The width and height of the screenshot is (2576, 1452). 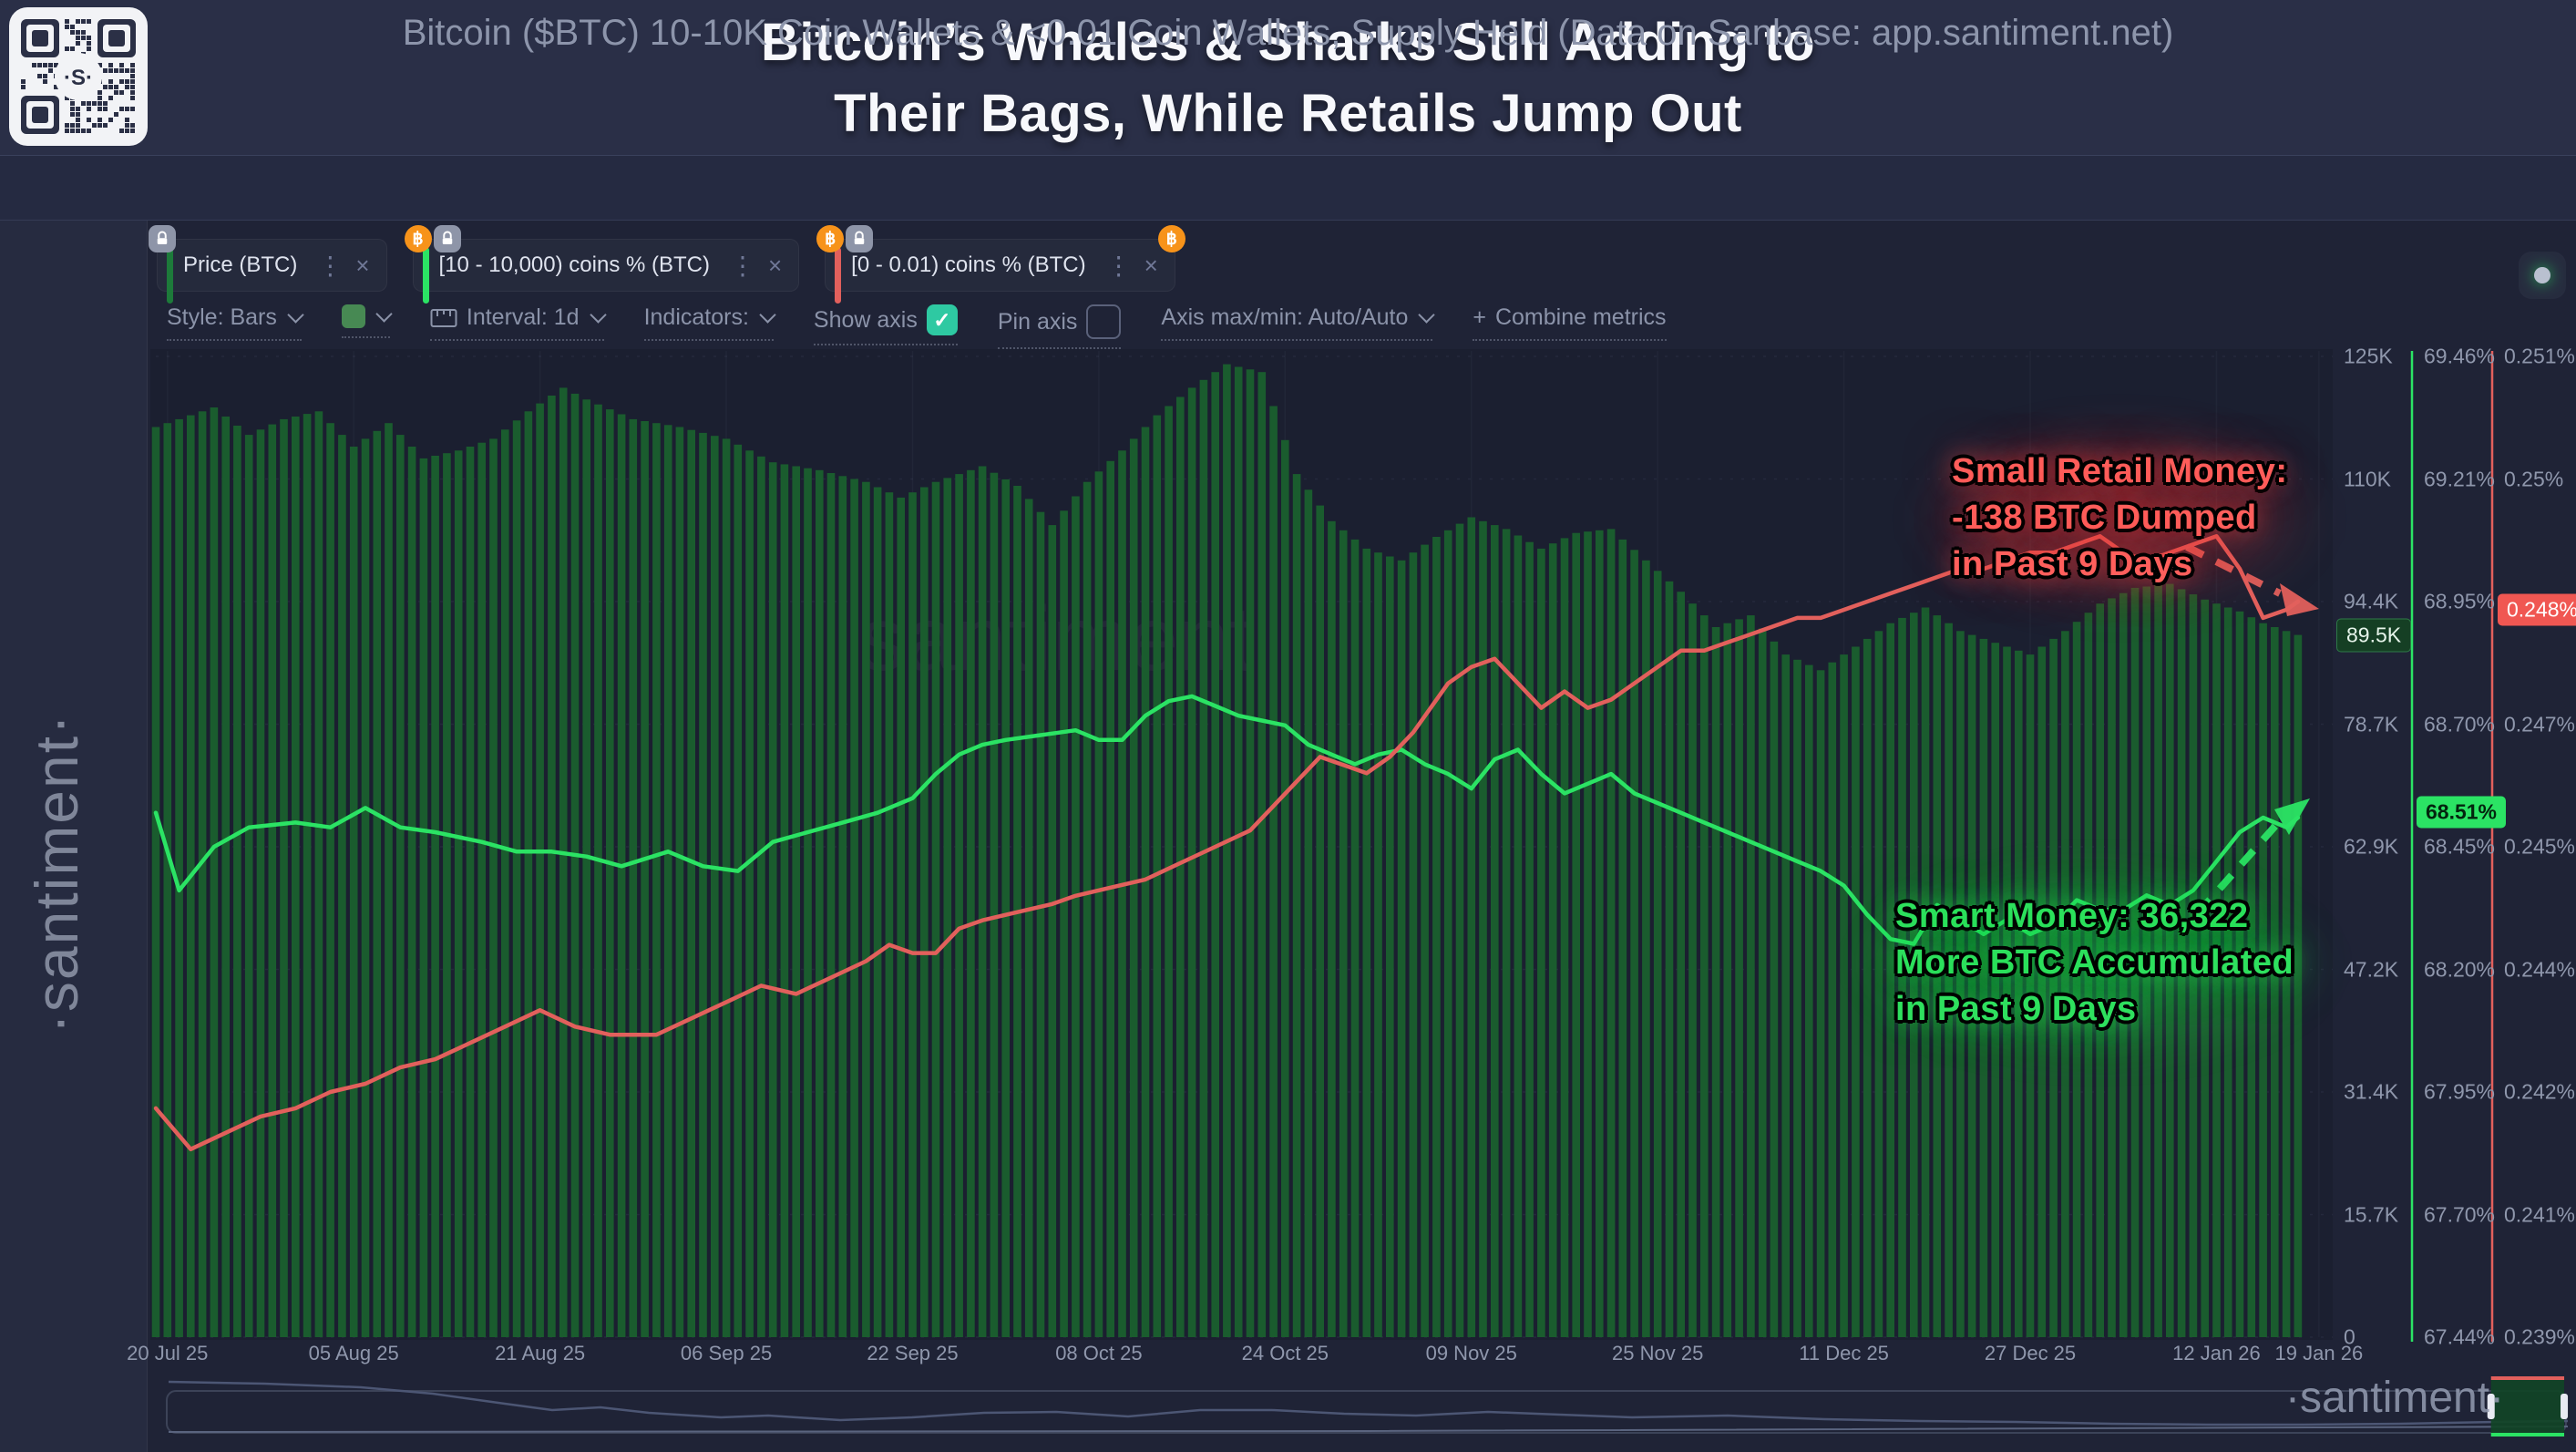 I want to click on pin-axis-checkbox, so click(x=1104, y=321).